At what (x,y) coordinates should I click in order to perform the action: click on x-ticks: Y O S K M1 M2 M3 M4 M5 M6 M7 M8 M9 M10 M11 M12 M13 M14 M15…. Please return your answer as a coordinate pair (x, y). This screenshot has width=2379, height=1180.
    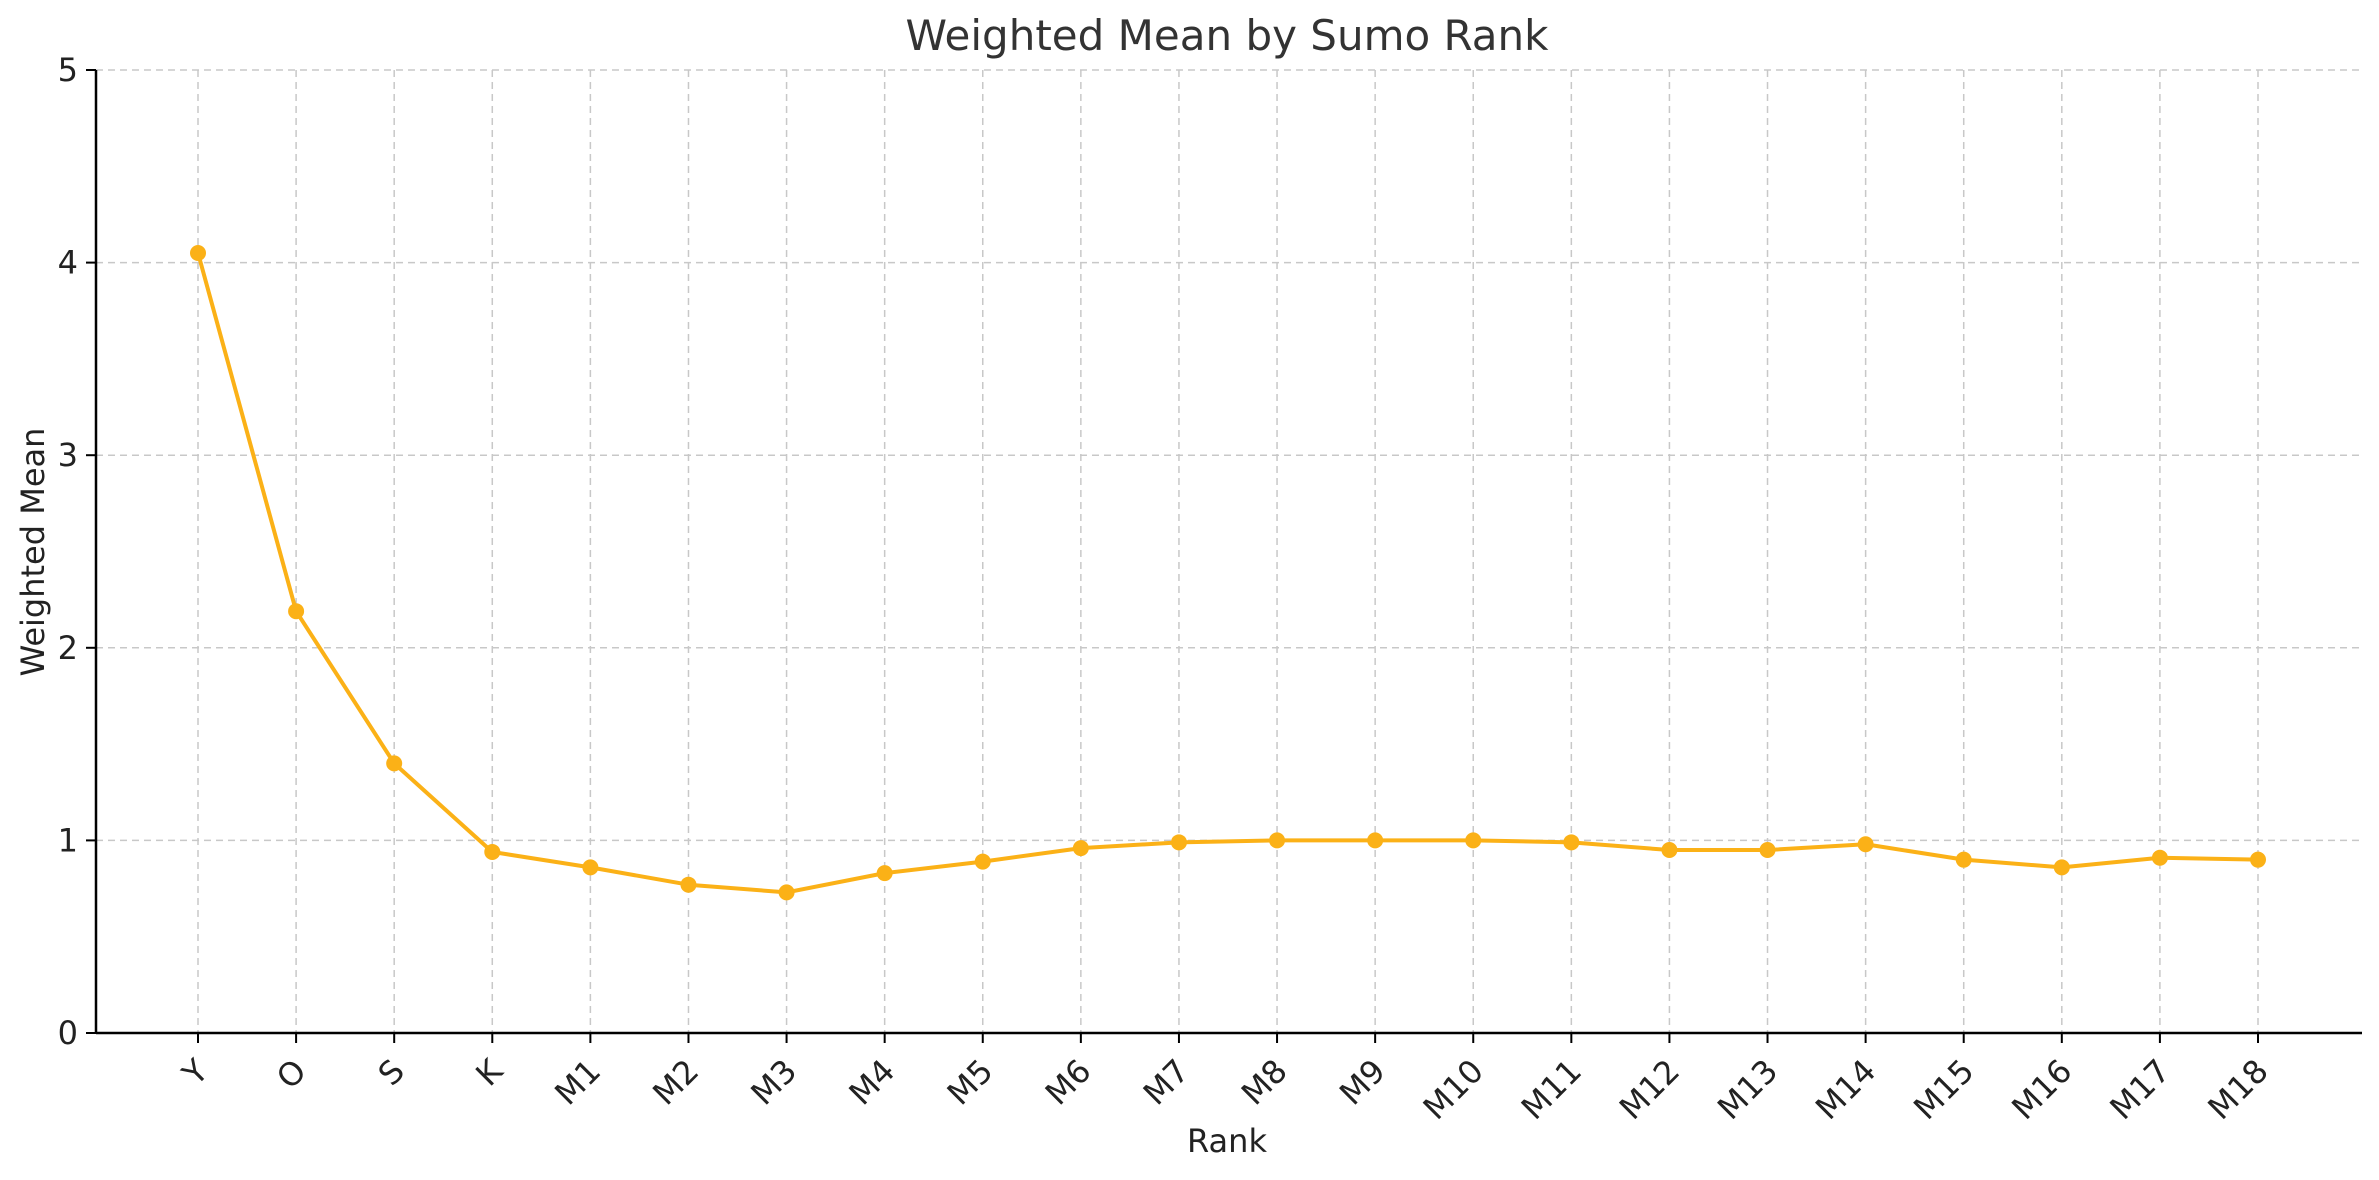
    Looking at the image, I should click on (1225, 1080).